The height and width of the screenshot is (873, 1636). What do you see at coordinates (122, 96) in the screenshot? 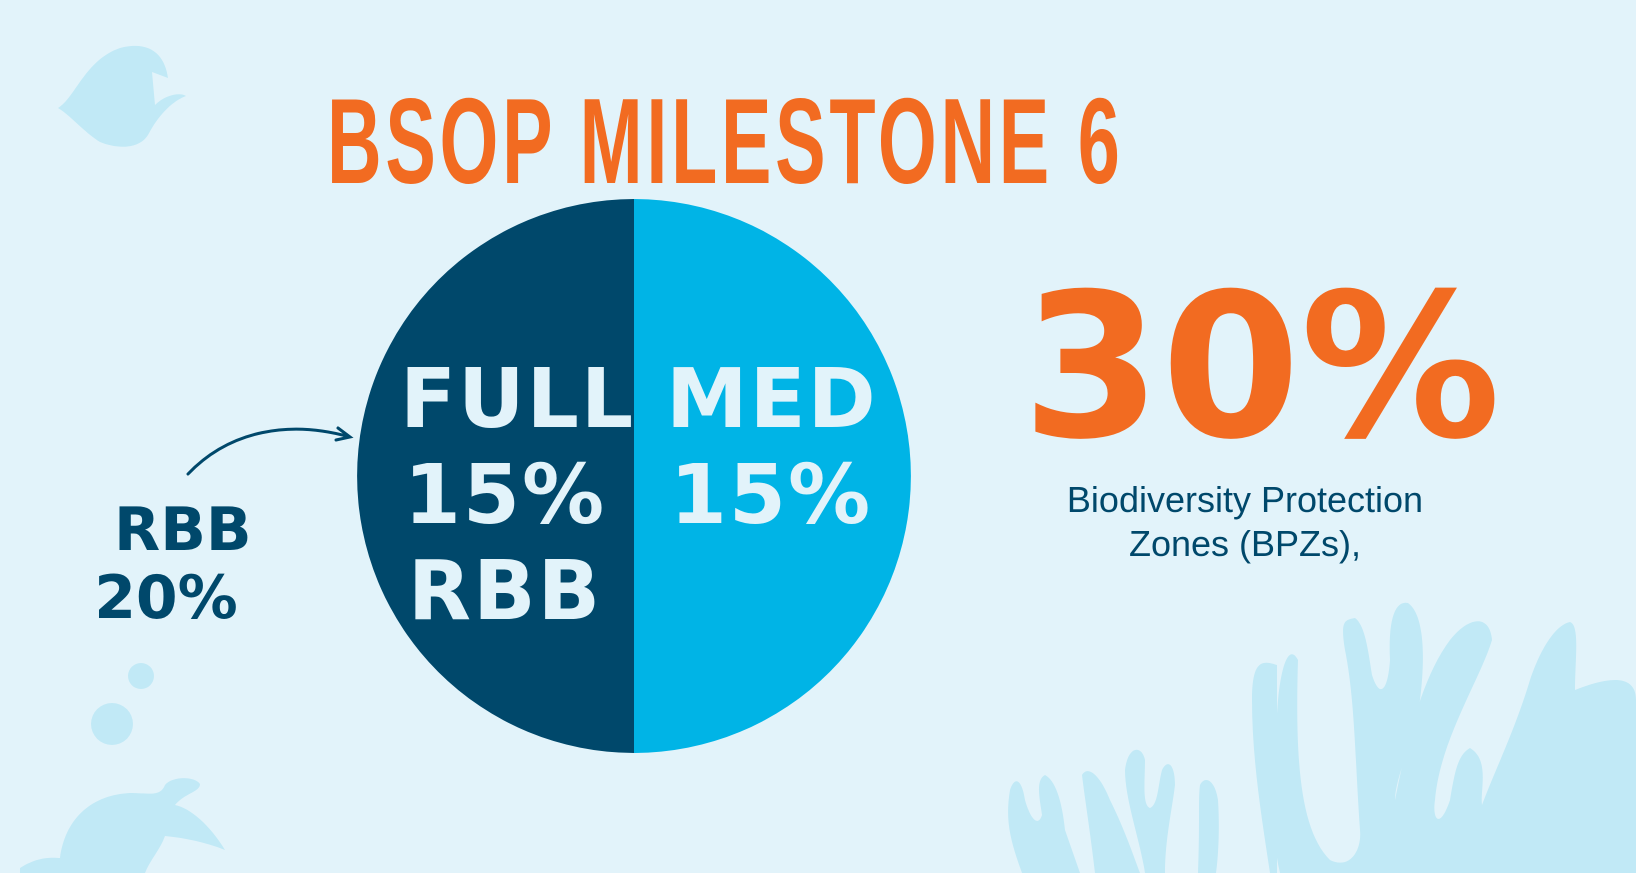
I see `fish-icon` at bounding box center [122, 96].